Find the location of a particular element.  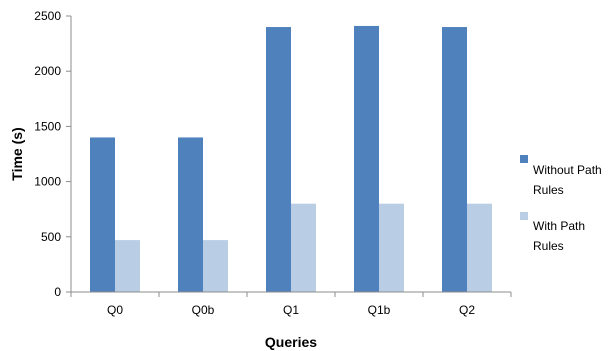

x-axis-ticks: Q0 Q0b Q1 Q1b Q2 is located at coordinates (291, 304).